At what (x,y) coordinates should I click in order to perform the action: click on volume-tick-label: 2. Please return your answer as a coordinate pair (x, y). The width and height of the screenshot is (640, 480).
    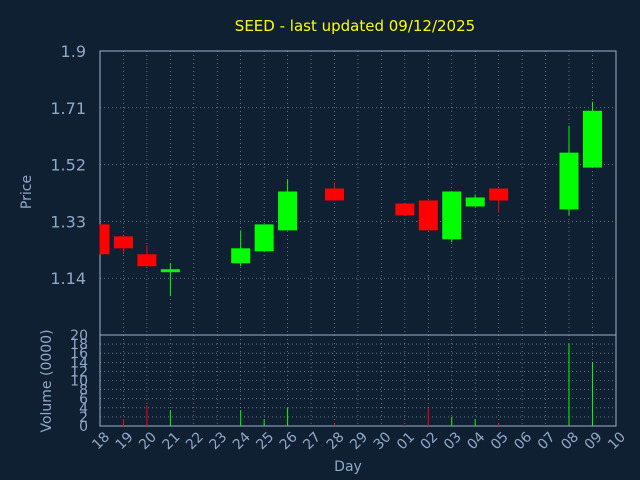
    Looking at the image, I should click on (83, 418).